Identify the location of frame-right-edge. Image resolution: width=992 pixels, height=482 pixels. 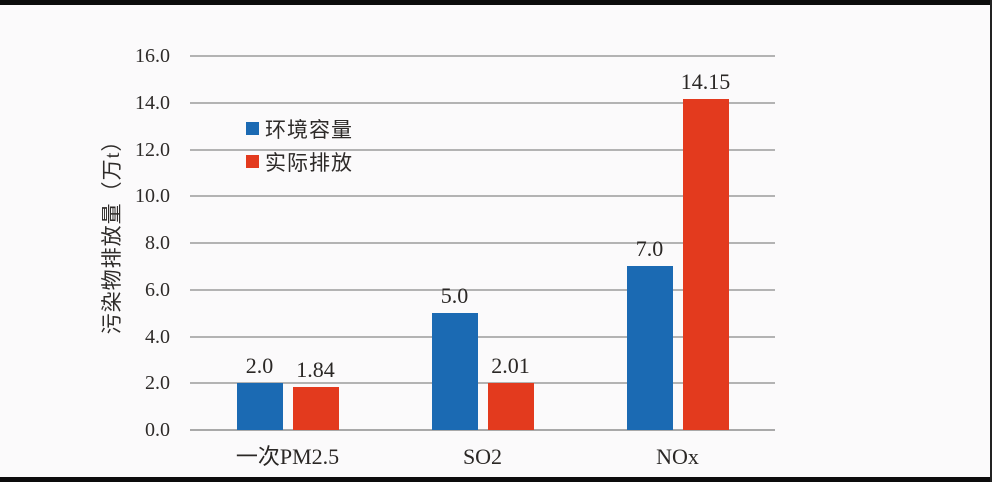
(991, 241).